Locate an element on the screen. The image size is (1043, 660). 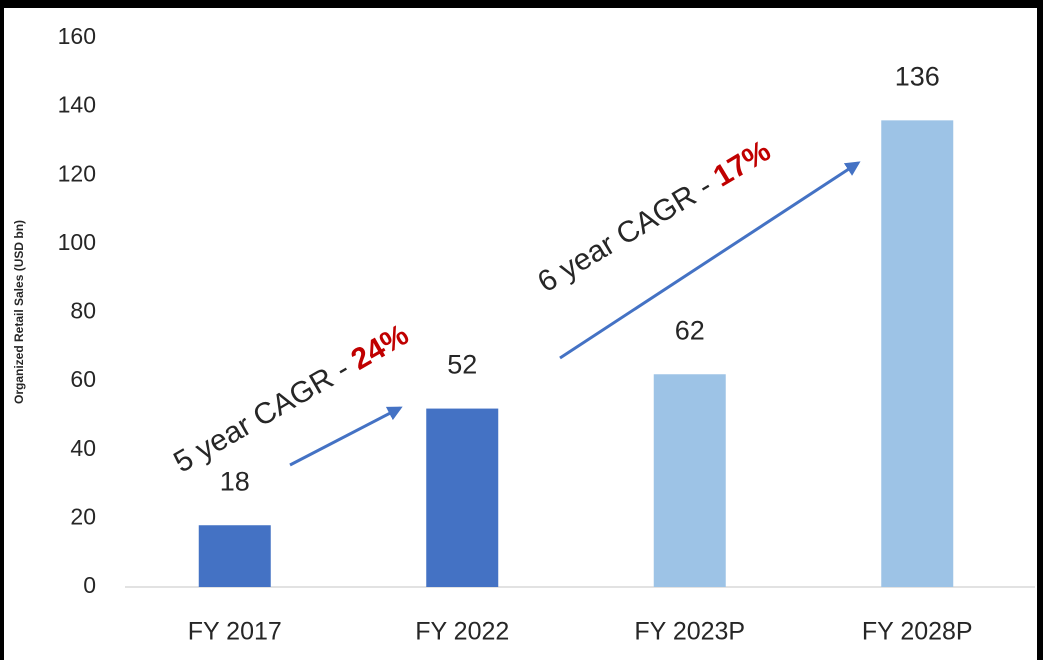
y-axis-label: Organized Retail Sales (USD bn) is located at coordinates (19, 312).